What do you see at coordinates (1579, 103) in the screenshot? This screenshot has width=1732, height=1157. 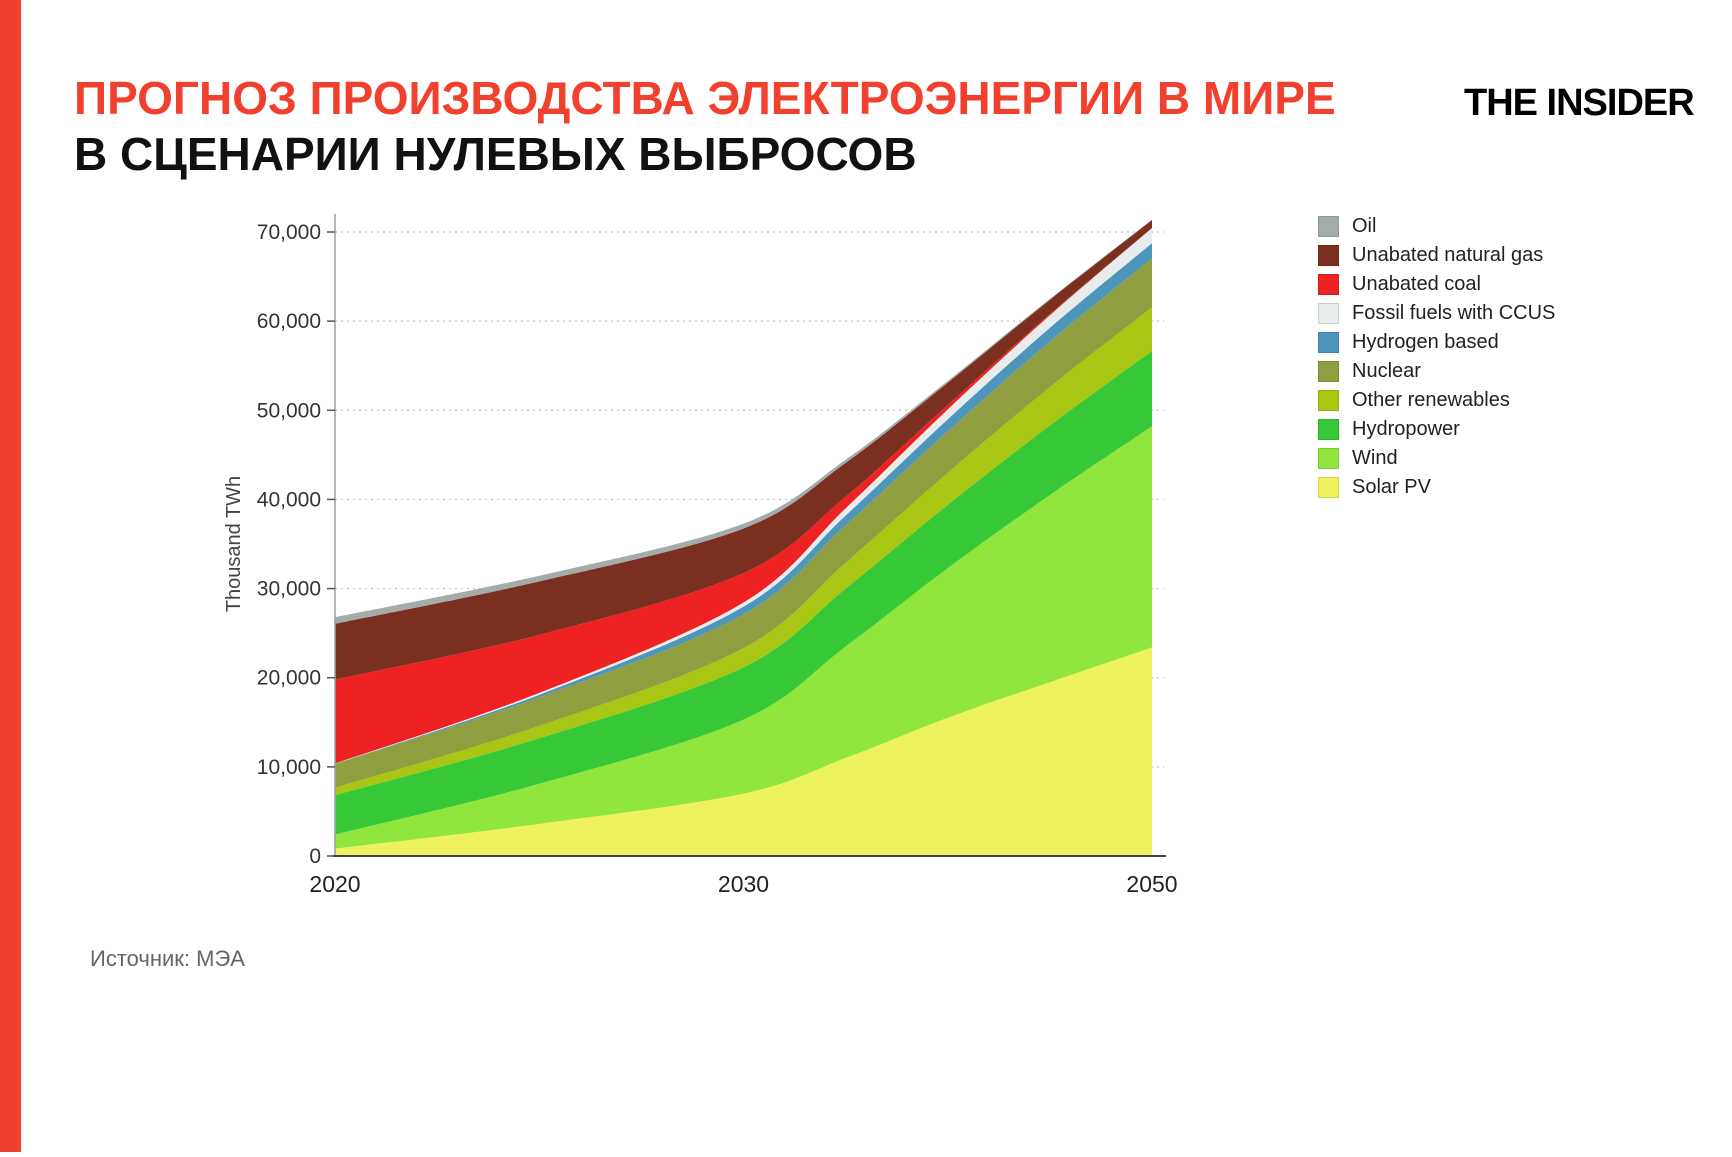 I see `the-insider-logo: THE INSIDER` at bounding box center [1579, 103].